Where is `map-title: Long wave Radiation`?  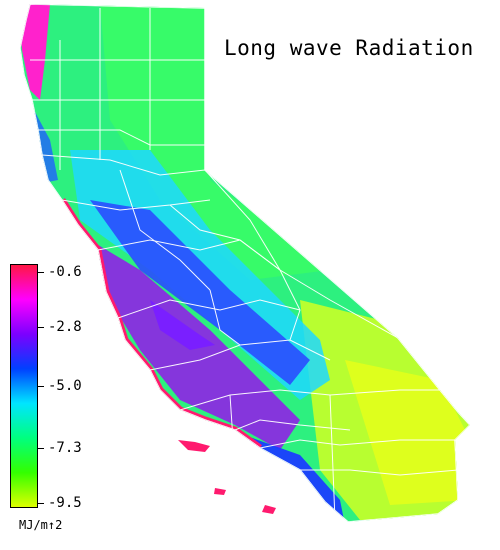
map-title: Long wave Radiation is located at coordinates (349, 48).